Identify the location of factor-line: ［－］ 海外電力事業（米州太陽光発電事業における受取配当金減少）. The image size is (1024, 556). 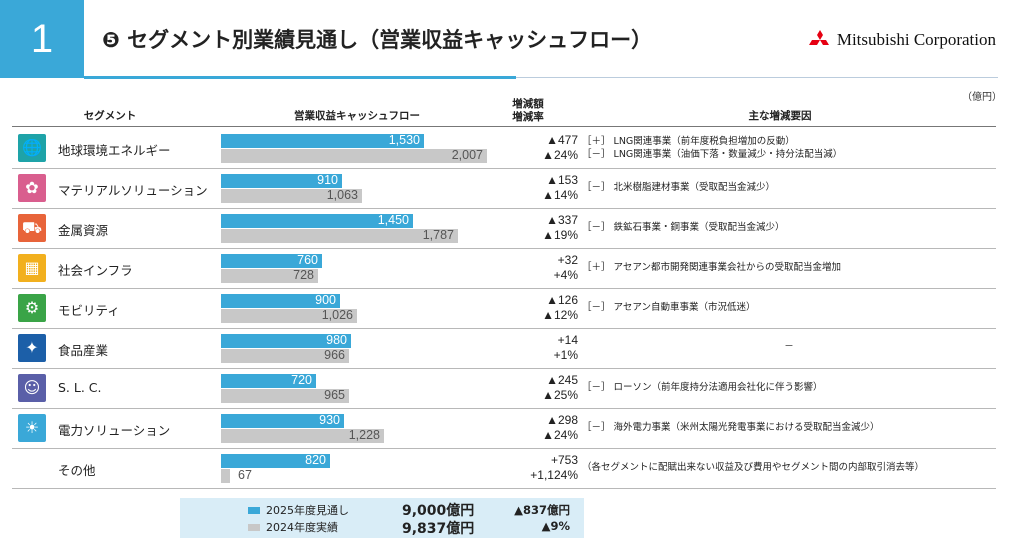
(731, 427).